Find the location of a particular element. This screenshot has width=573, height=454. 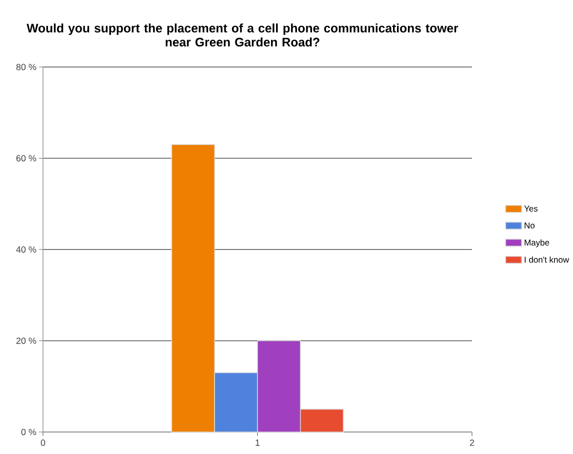

x-tick-label: 2 is located at coordinates (472, 443).